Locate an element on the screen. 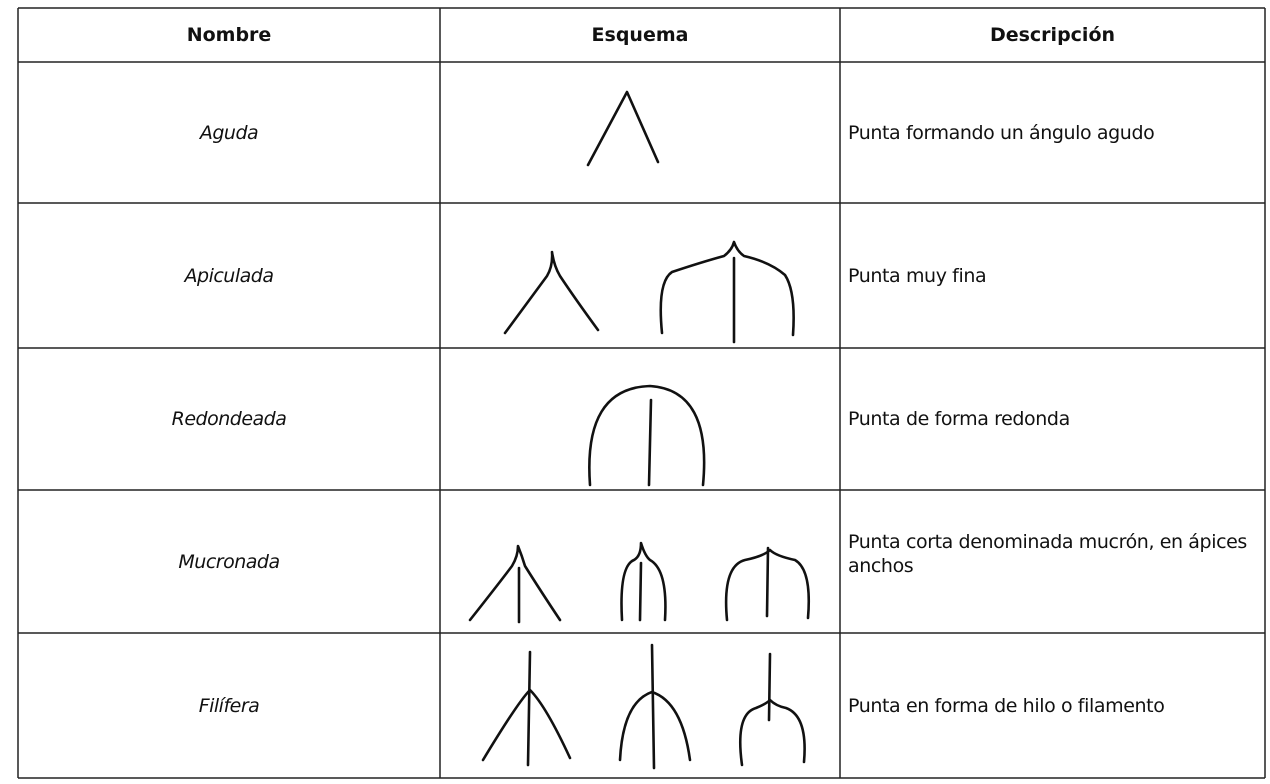 The image size is (1270, 784). description-cell: Punta en forma de hilo o filamento is located at coordinates (1006, 705).